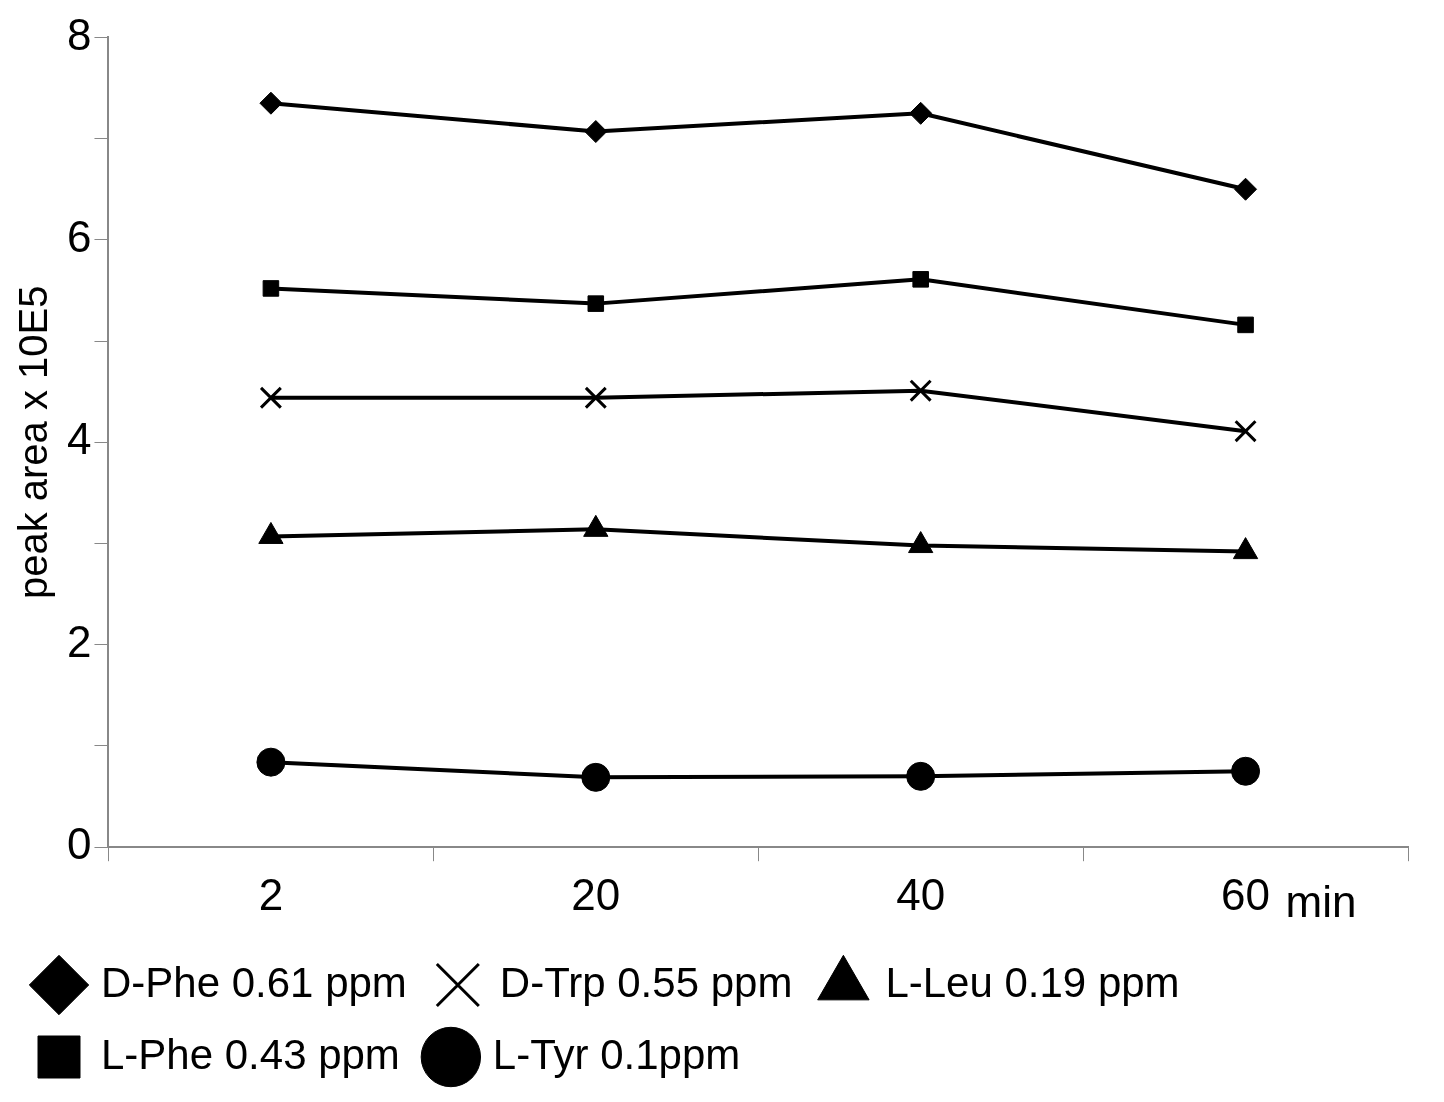 The image size is (1444, 1102). What do you see at coordinates (79, 641) in the screenshot?
I see `y-tick-label: 2` at bounding box center [79, 641].